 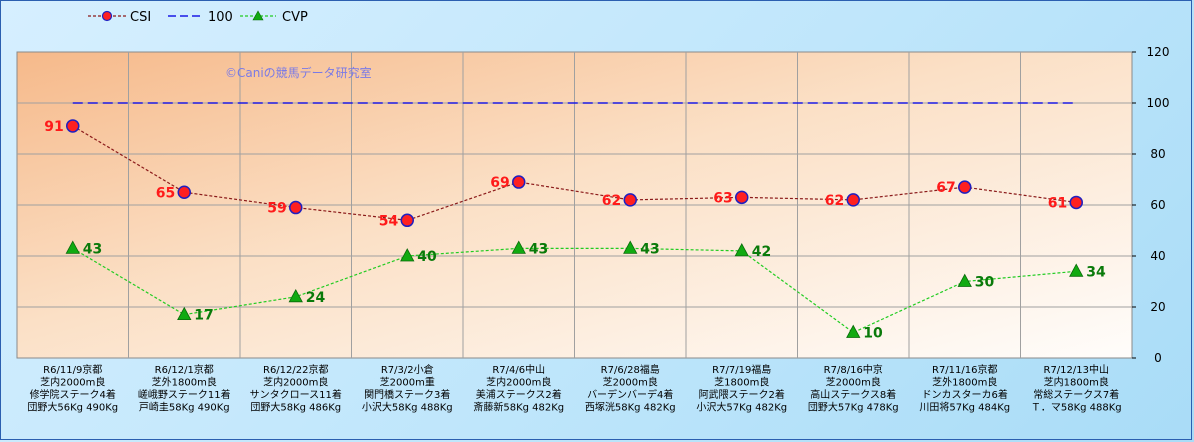 What do you see at coordinates (1158, 52) in the screenshot?
I see `y-tick-label: 120` at bounding box center [1158, 52].